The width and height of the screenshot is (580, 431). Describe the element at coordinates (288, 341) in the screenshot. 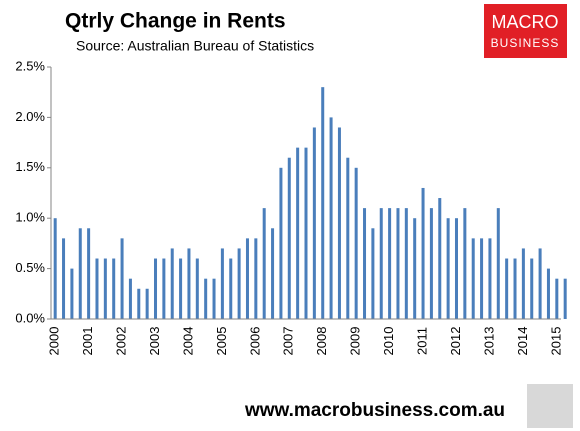

I see `x-tick-label: 2007` at that location.